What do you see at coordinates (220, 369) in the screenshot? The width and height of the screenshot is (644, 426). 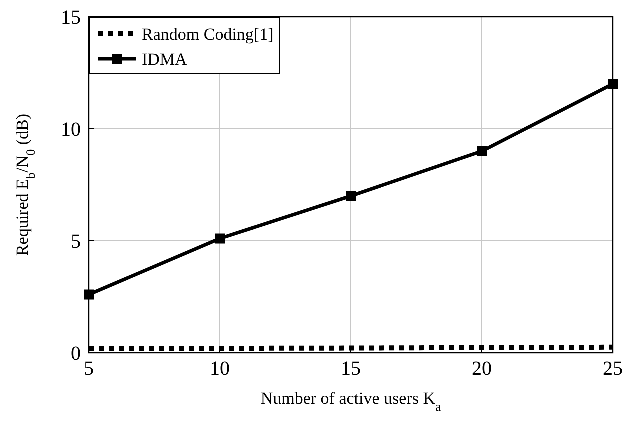 I see `x-tick-label: 10` at bounding box center [220, 369].